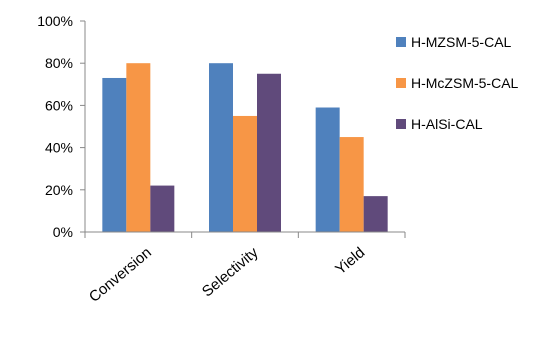  I want to click on y-tick-label: 20%, so click(59, 190).